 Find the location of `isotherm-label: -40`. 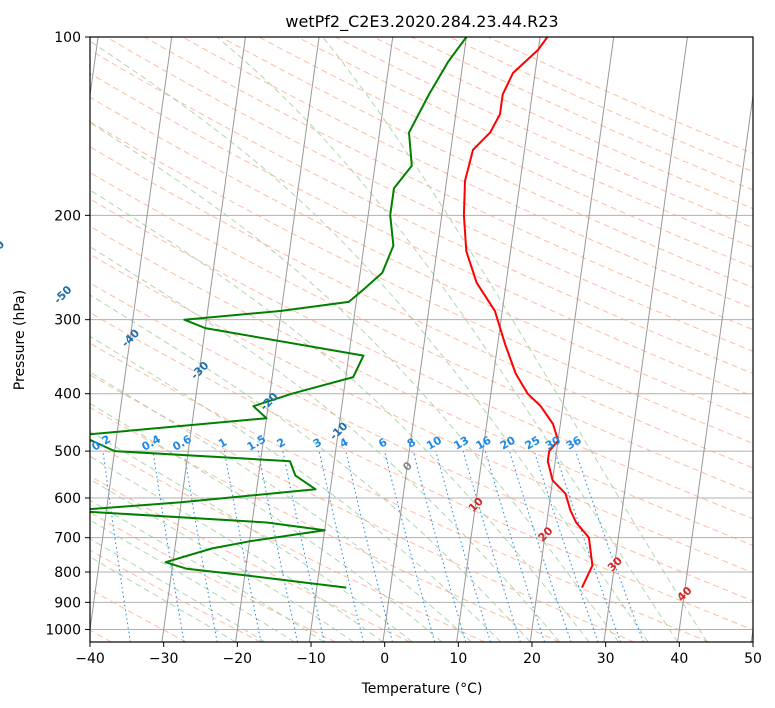

isotherm-label: -40 is located at coordinates (130, 337).